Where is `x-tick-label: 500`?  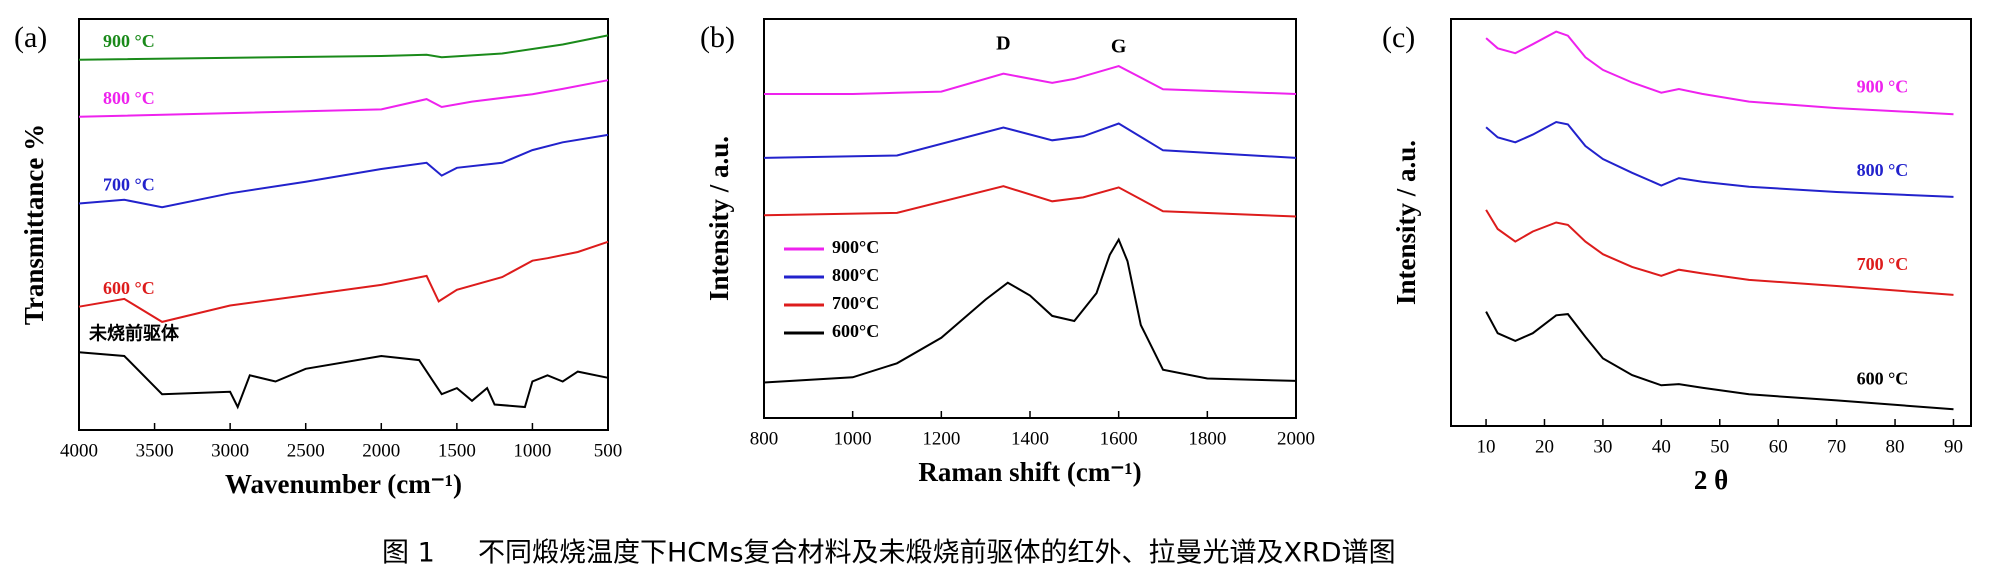
x-tick-label: 500 is located at coordinates (608, 450).